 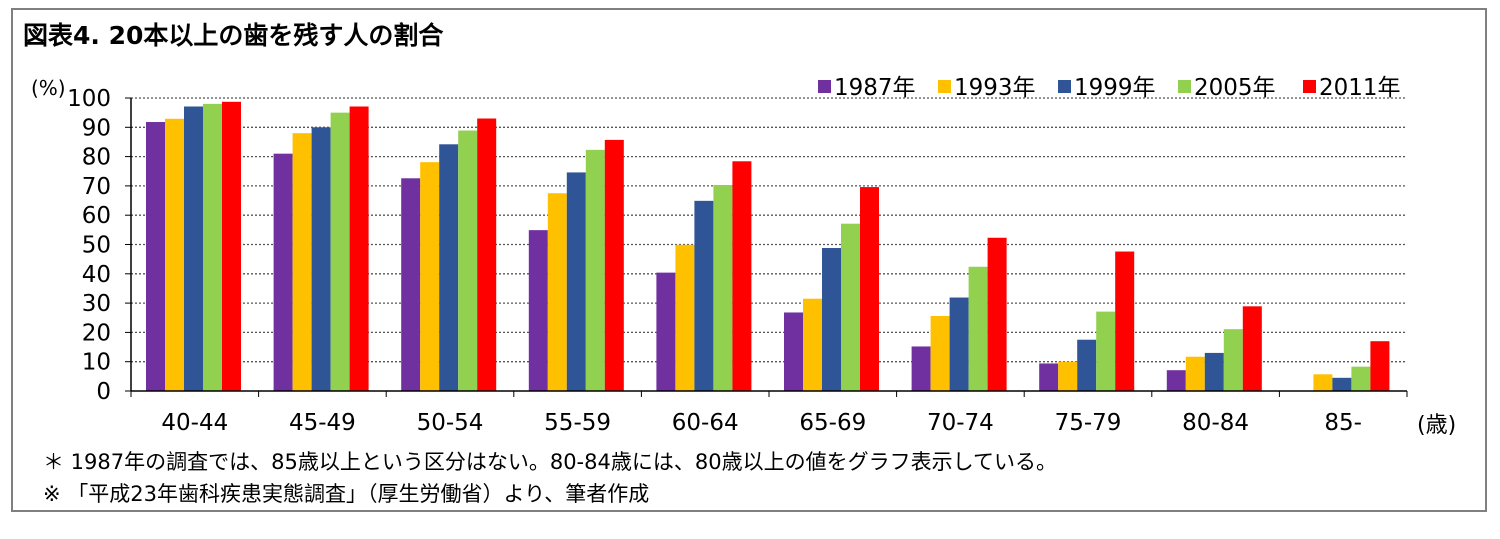 I want to click on x-tick-label: 70-74, so click(x=960, y=423).